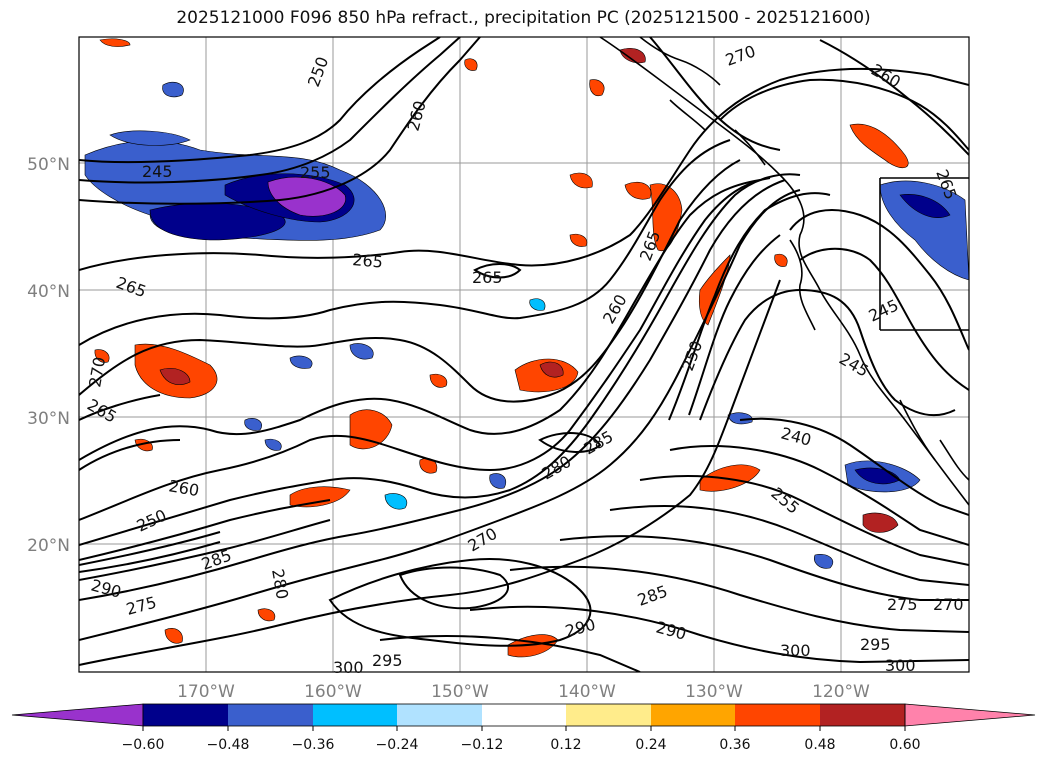 The width and height of the screenshot is (1047, 765). I want to click on colorbar-tick-label: 0.60, so click(904, 745).